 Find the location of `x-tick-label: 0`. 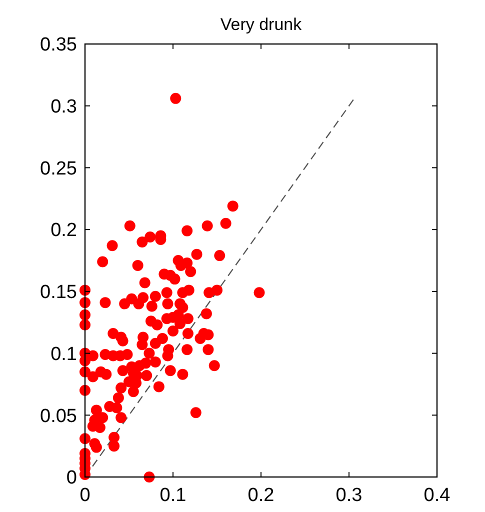

x-tick-label: 0 is located at coordinates (85, 495).